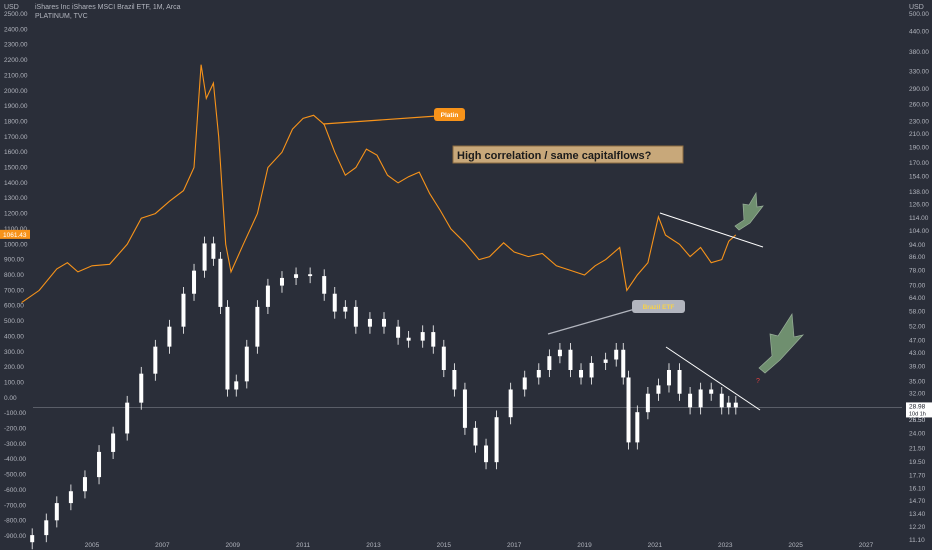  Describe the element at coordinates (758, 381) in the screenshot. I see `question-mark-annotation: ?` at that location.